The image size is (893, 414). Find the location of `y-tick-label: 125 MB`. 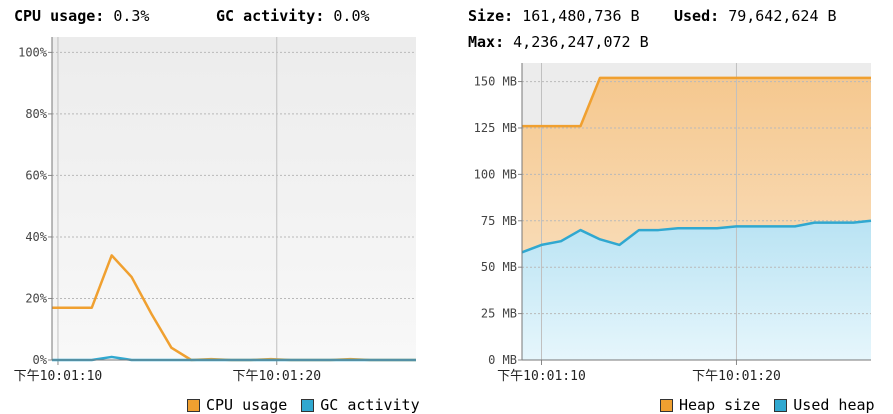

y-tick-label: 125 MB is located at coordinates (495, 128).